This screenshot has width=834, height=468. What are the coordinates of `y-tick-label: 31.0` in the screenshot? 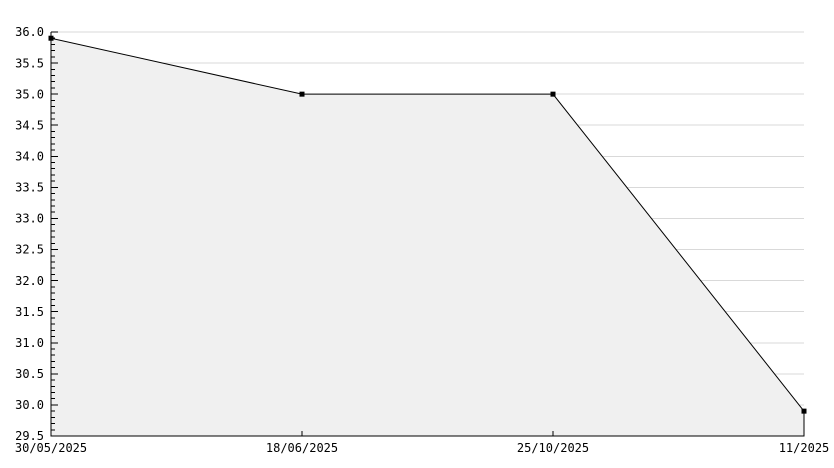 It's located at (29, 343).